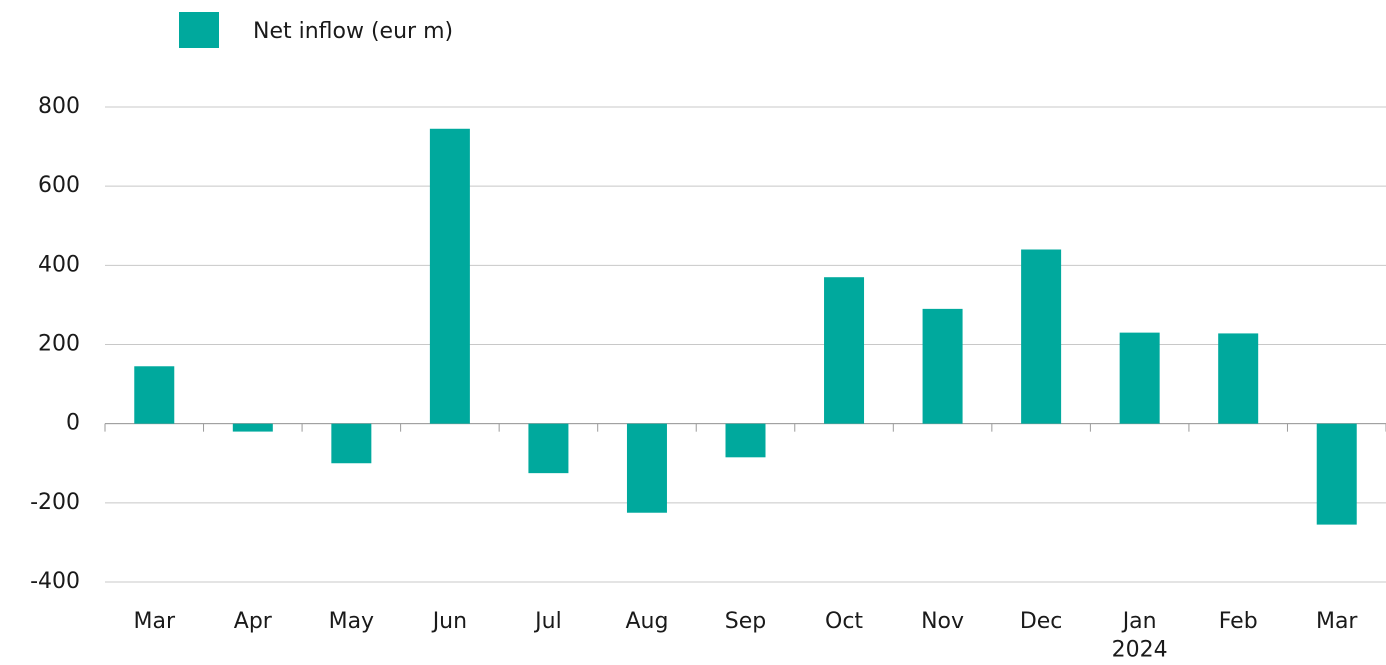  Describe the element at coordinates (253, 621) in the screenshot. I see `x-tick-label: Apr` at that location.